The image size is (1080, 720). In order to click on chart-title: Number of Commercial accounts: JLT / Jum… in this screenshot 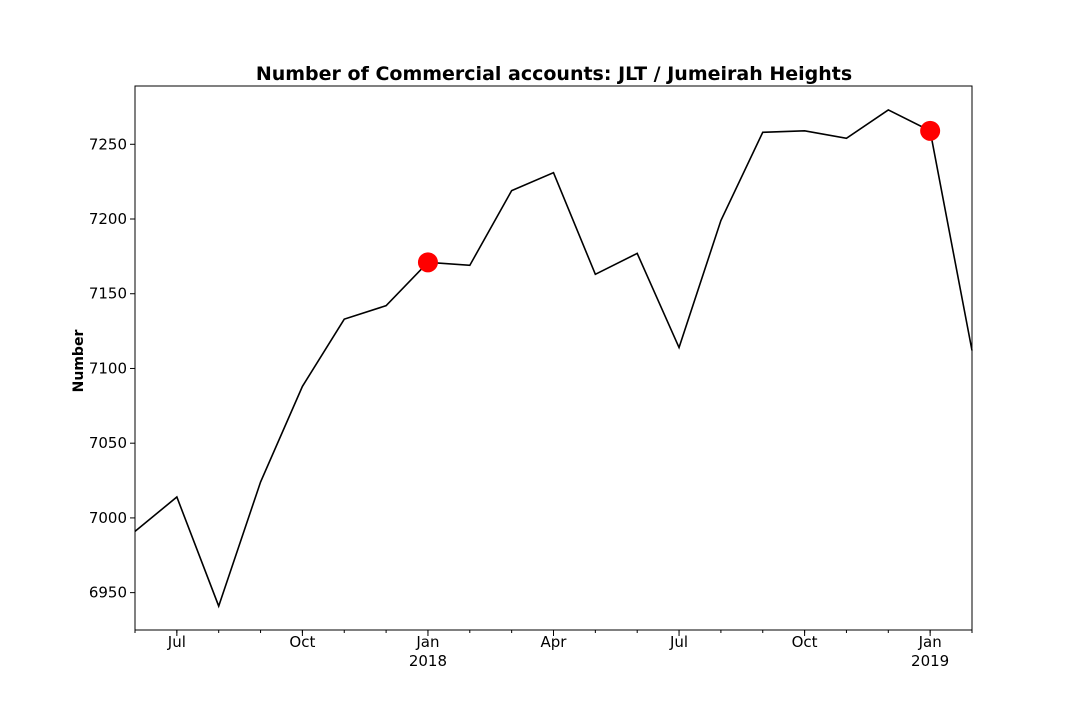, I will do `click(554, 74)`.